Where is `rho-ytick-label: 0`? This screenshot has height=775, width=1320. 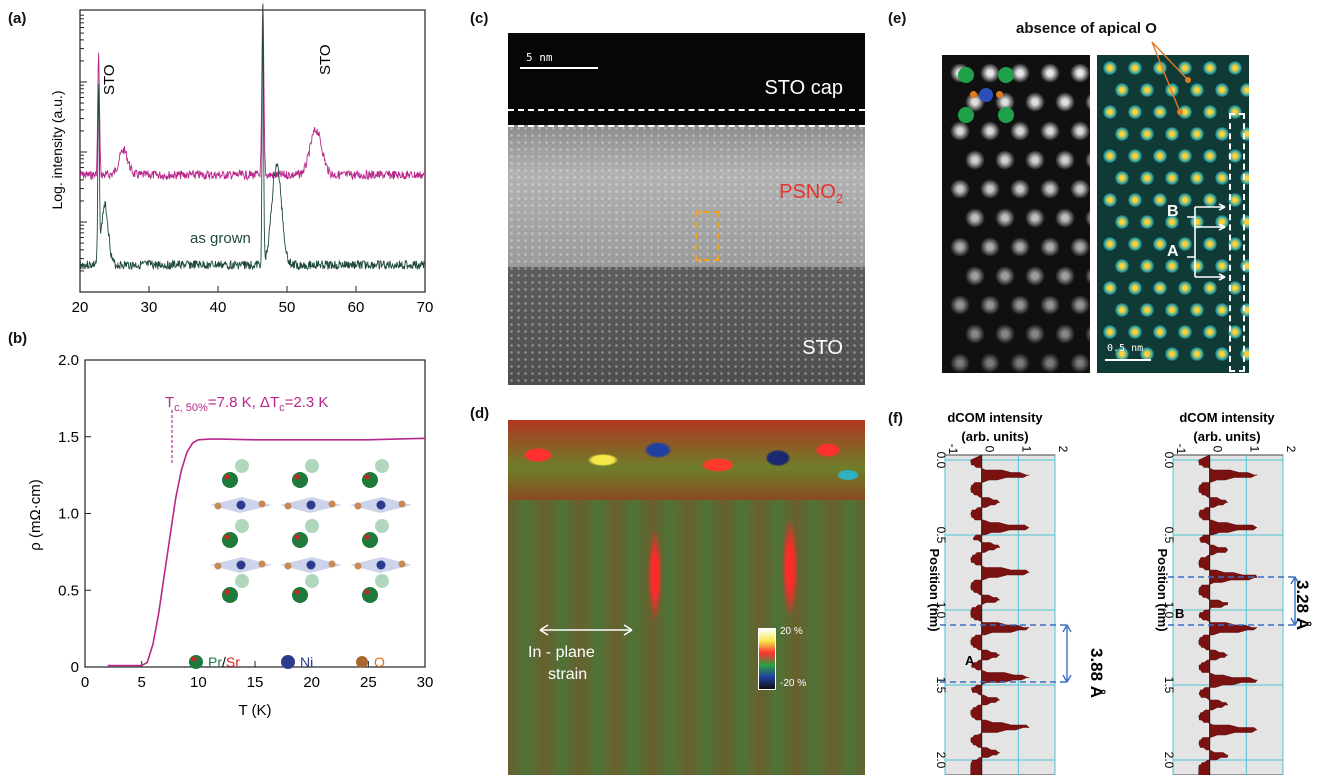
rho-ytick-label: 0 is located at coordinates (75, 667).